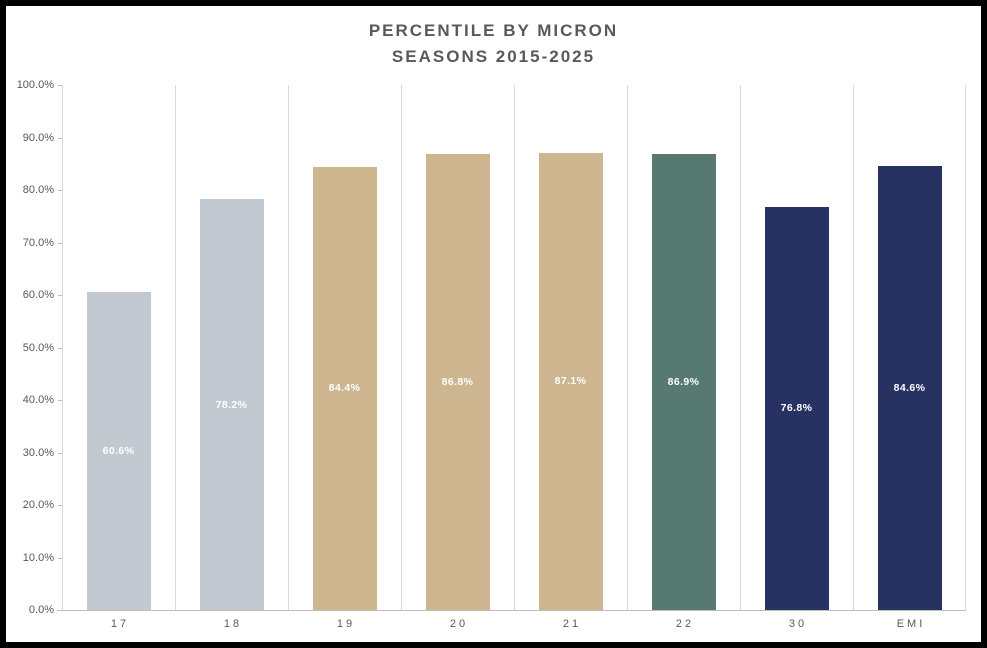  I want to click on bar-21: 87.1%, so click(570, 381).